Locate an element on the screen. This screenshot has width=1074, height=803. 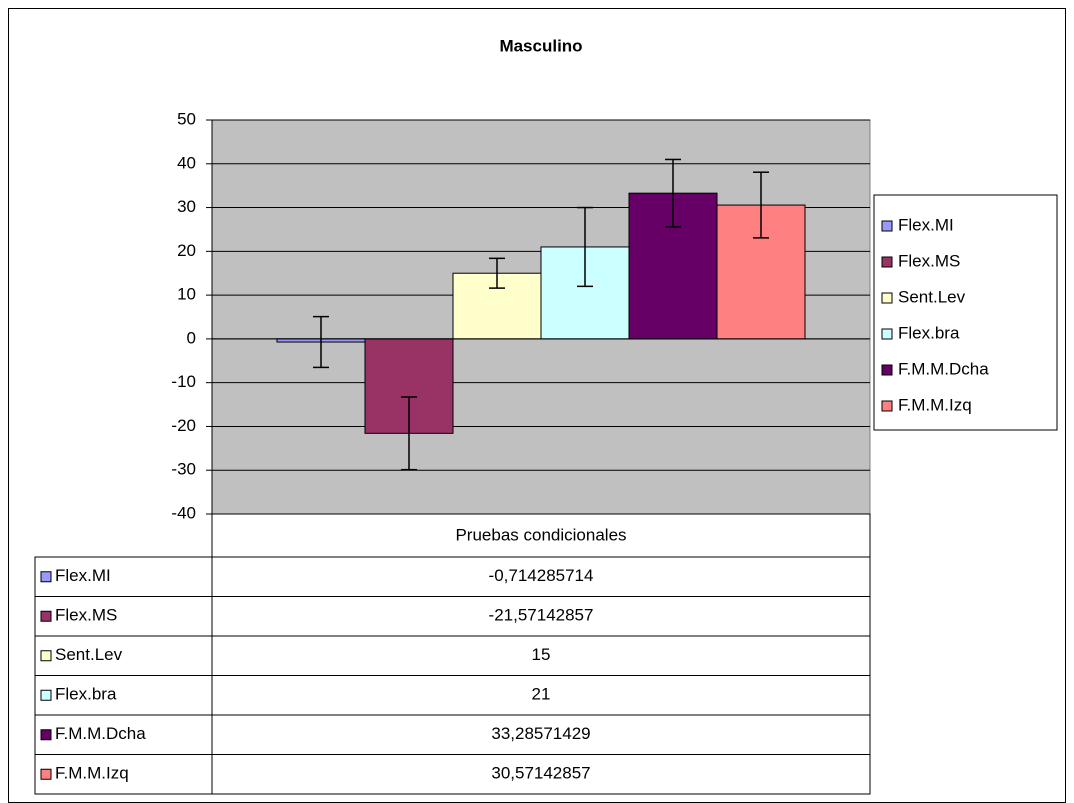
table-value: -21,57142857 is located at coordinates (541, 615).